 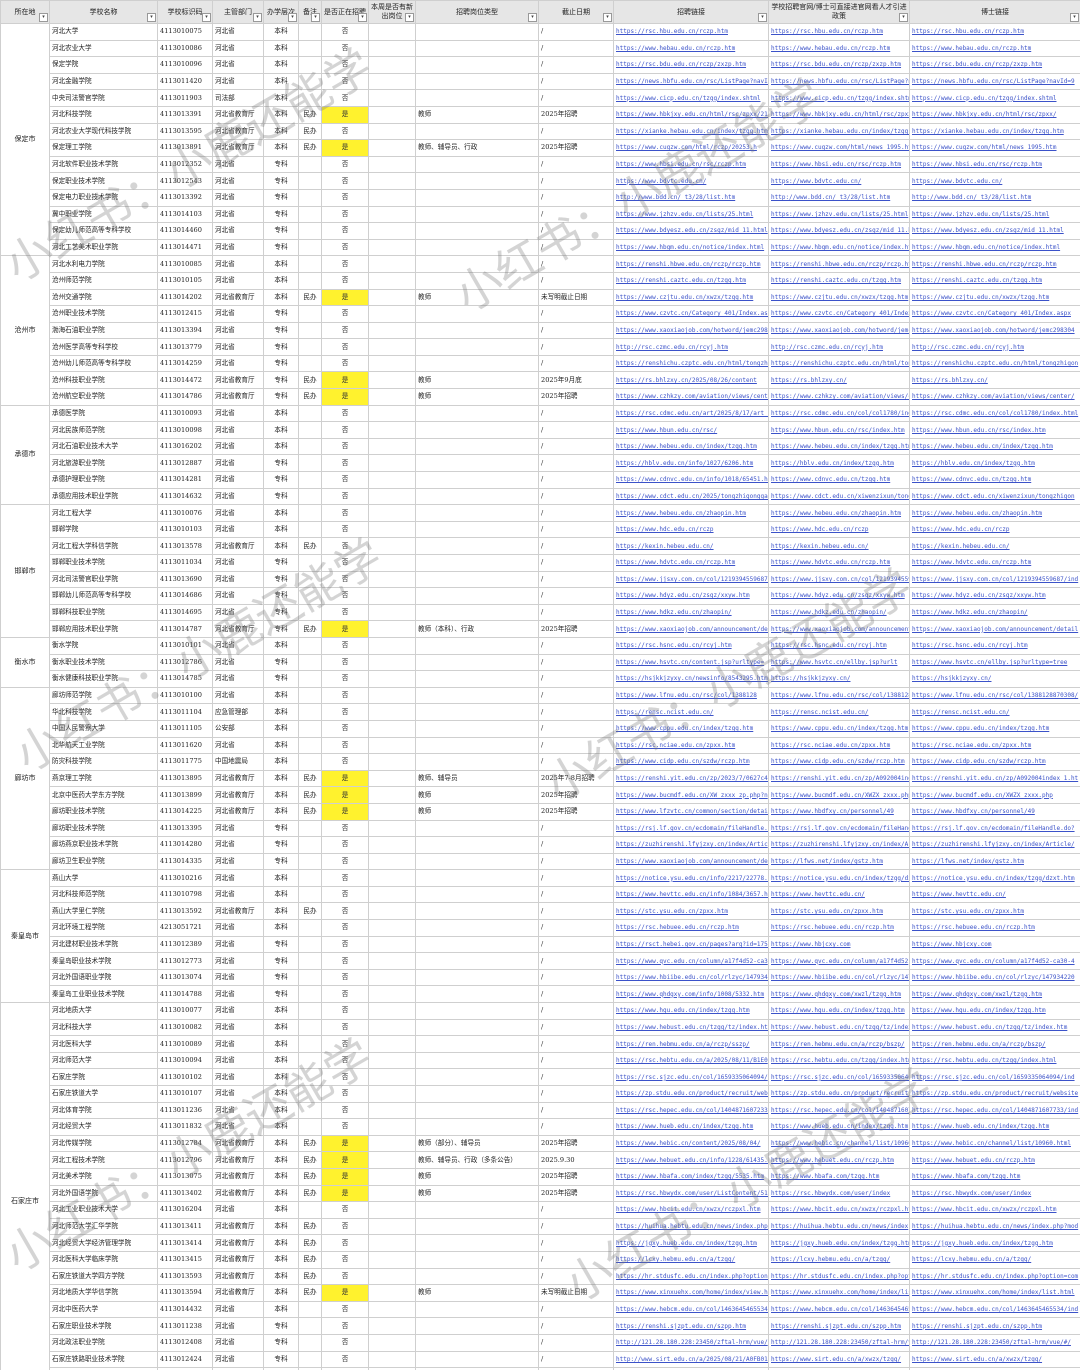 I want to click on official-site-link-cell: https://www.hbjcxy.com, so click(x=839, y=944).